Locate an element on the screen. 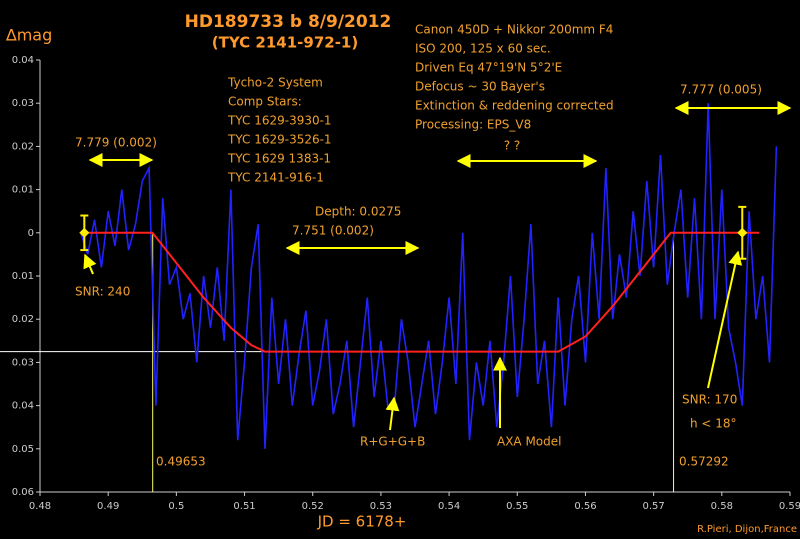  x-tick-label: 0.56 is located at coordinates (585, 506).